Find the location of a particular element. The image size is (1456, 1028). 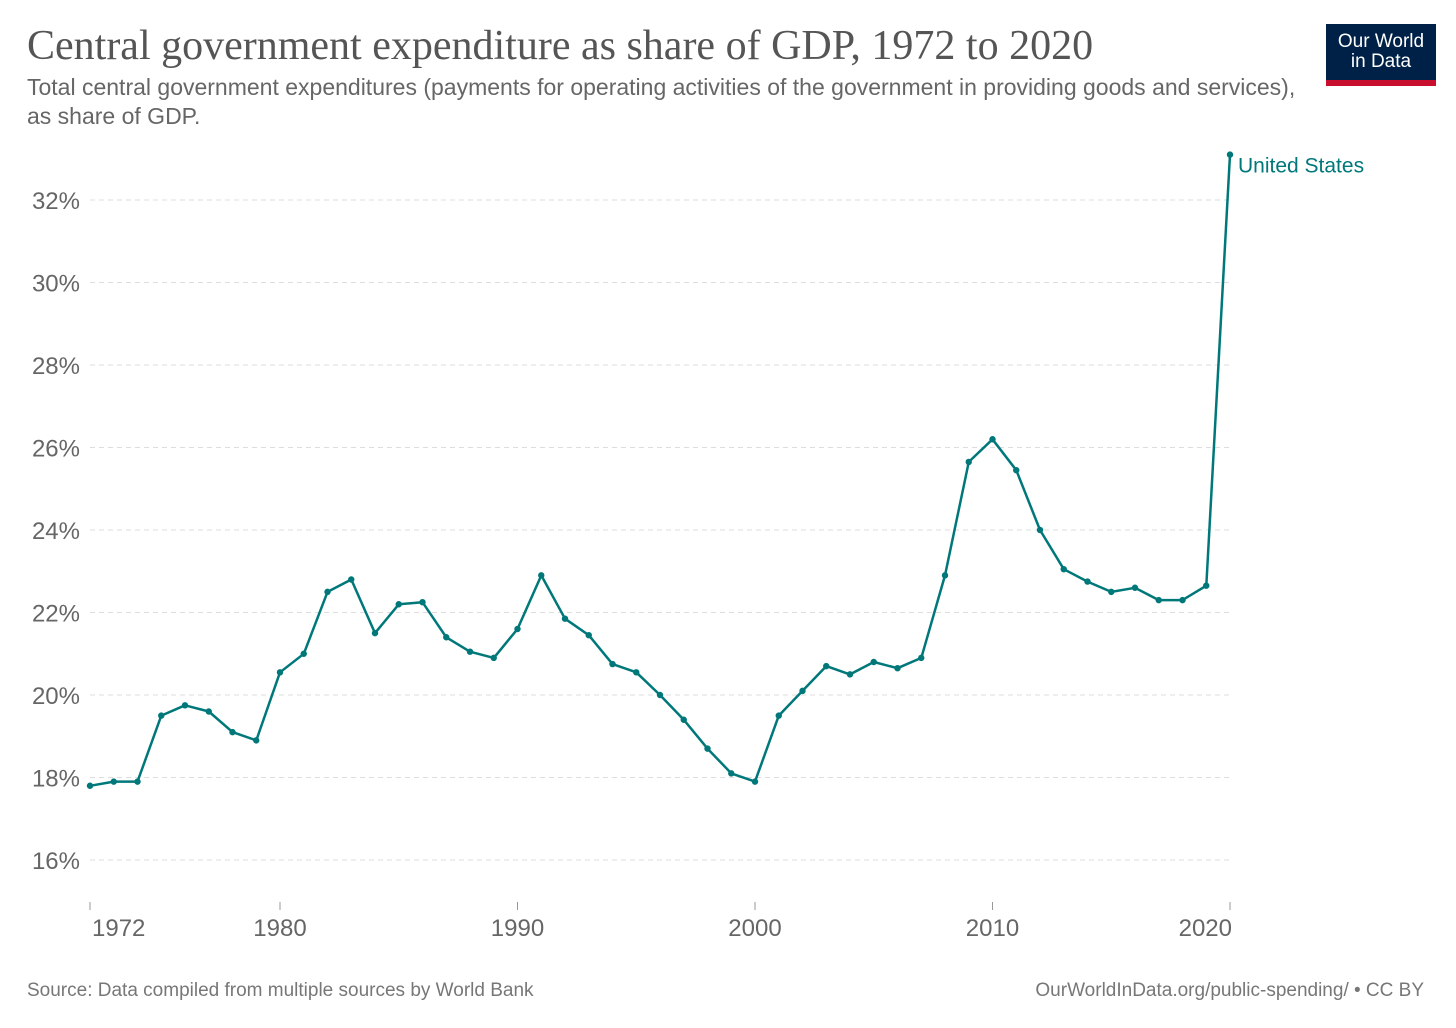

x-tick-label: 1990 is located at coordinates (517, 928).